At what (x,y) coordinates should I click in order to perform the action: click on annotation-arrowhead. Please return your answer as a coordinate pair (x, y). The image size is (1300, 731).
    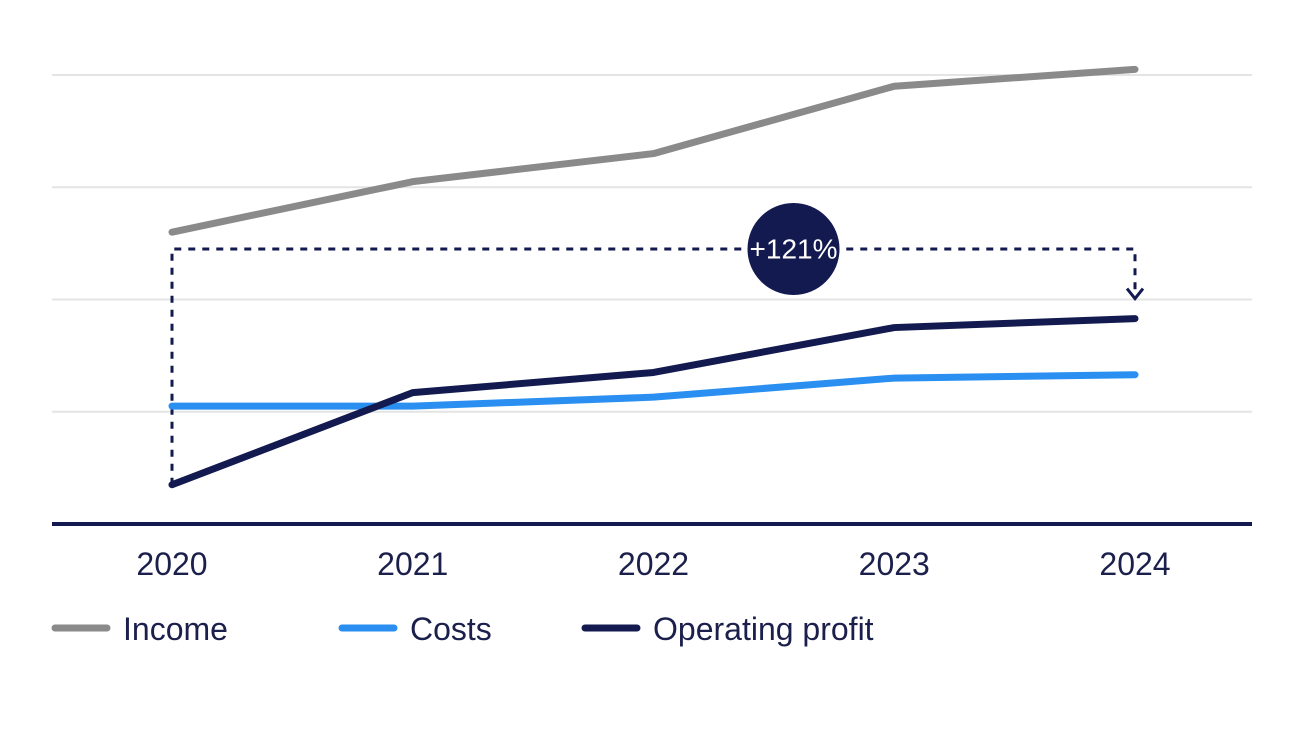
    Looking at the image, I should click on (1135, 294).